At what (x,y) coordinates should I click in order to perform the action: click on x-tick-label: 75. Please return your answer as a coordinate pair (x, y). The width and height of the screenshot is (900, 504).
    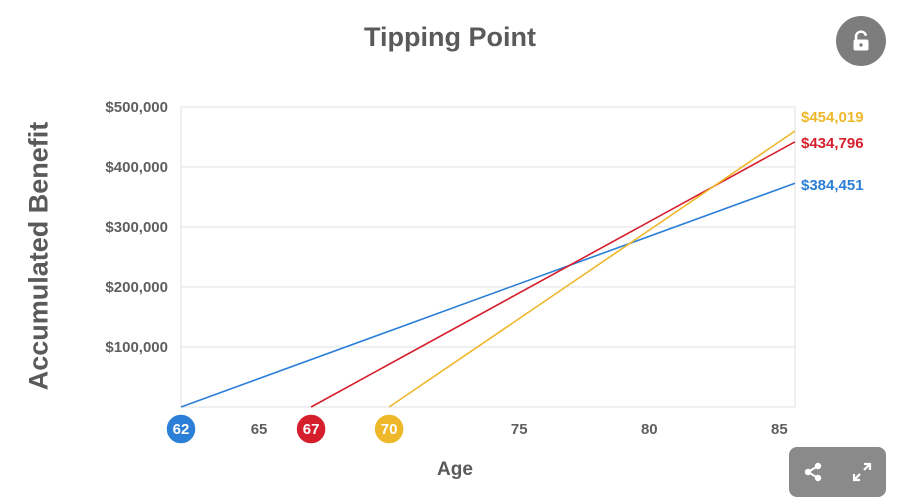
    Looking at the image, I should click on (519, 429).